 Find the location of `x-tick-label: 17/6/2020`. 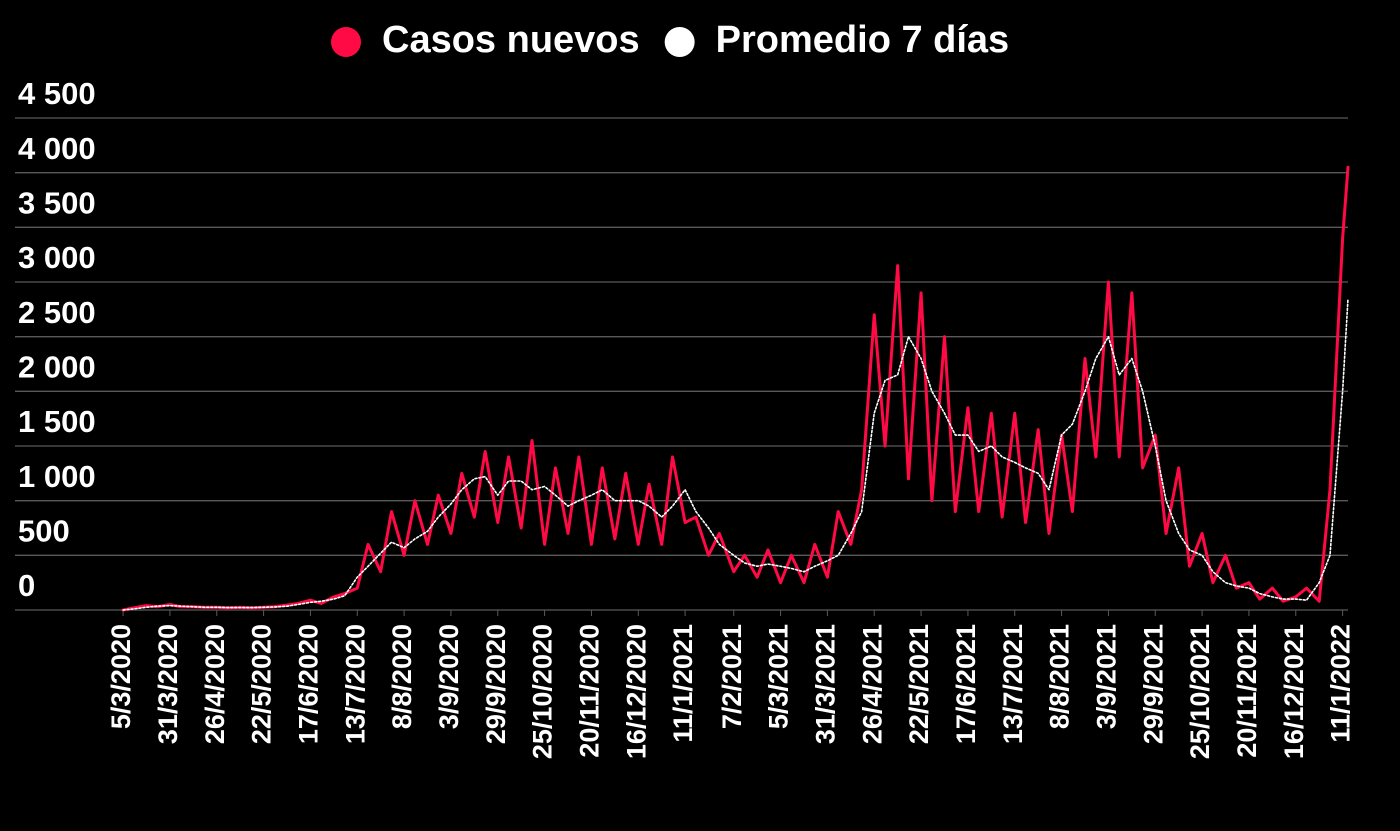

x-tick-label: 17/6/2020 is located at coordinates (309, 684).